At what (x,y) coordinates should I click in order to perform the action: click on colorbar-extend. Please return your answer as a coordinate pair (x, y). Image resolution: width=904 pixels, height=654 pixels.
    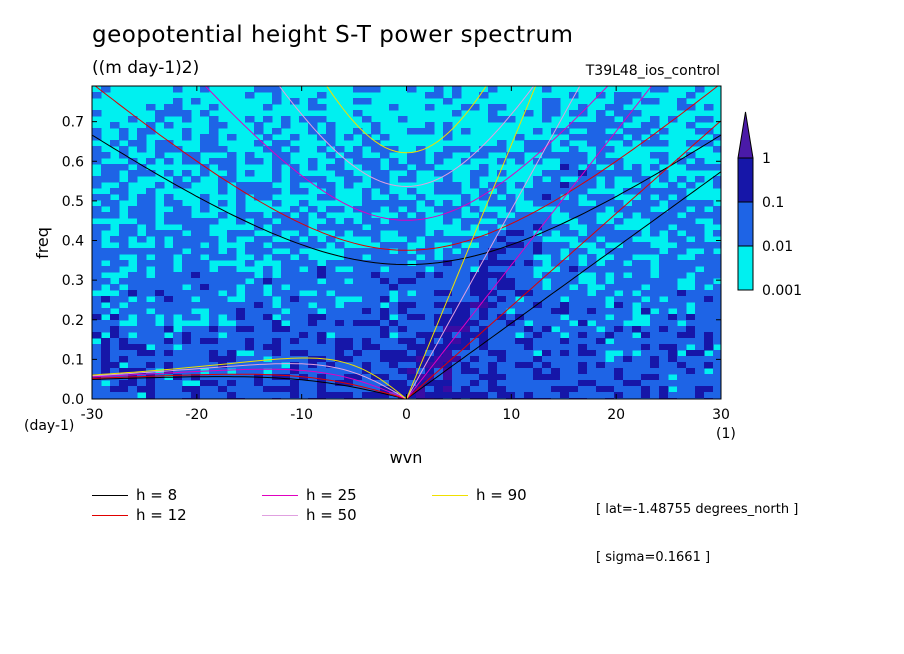
    Looking at the image, I should click on (745, 135).